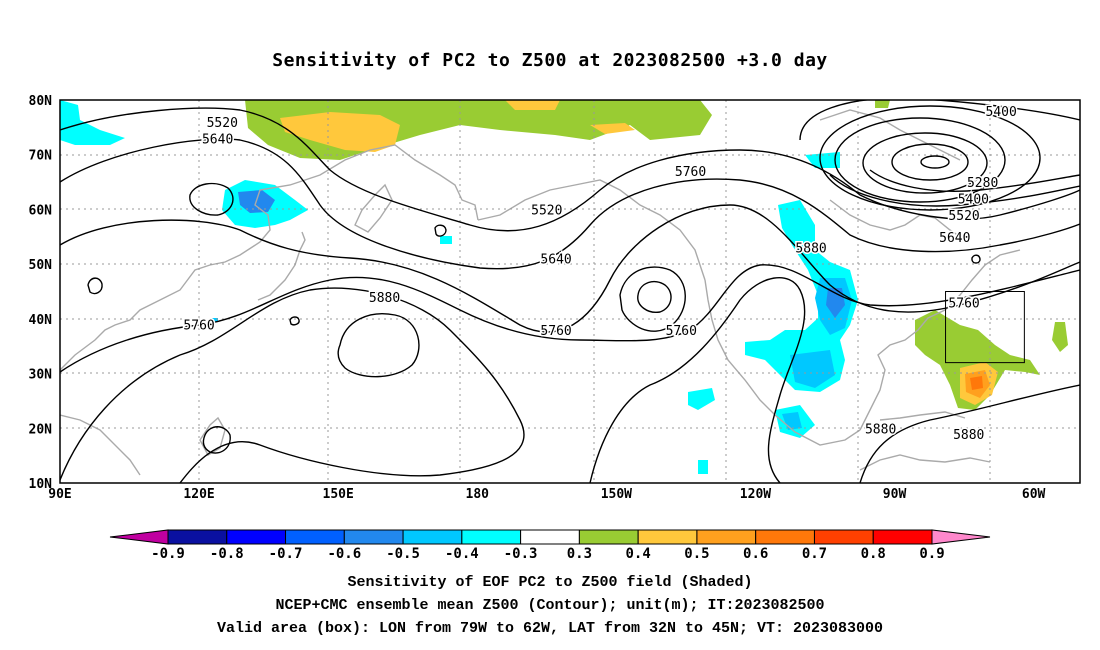  What do you see at coordinates (41, 101) in the screenshot?
I see `latitude-label: 80N` at bounding box center [41, 101].